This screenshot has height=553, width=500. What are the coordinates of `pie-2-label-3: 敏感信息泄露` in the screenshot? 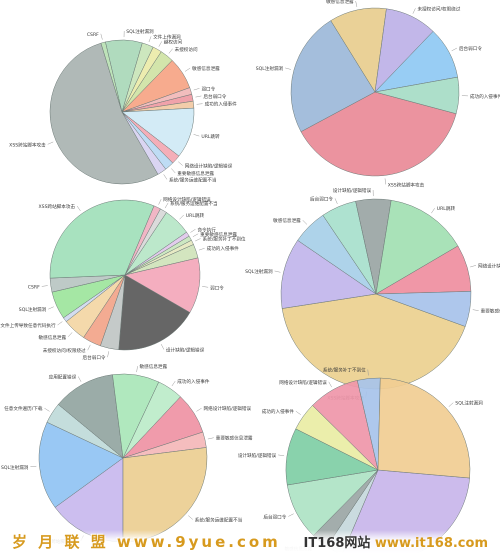 It's located at (340, 2).